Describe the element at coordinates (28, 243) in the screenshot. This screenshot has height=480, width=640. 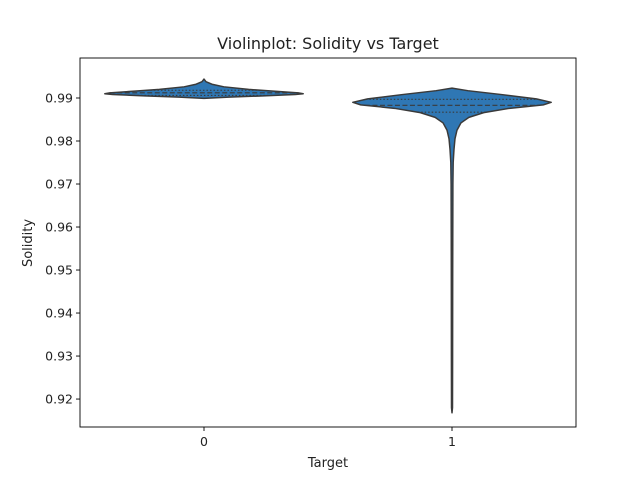
I see `y-axis-label: Solidity` at that location.